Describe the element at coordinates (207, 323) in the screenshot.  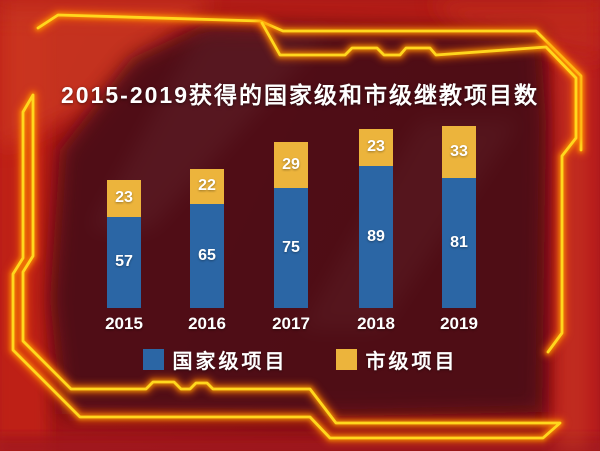
I see `x-axis-label-2016: 2016` at that location.